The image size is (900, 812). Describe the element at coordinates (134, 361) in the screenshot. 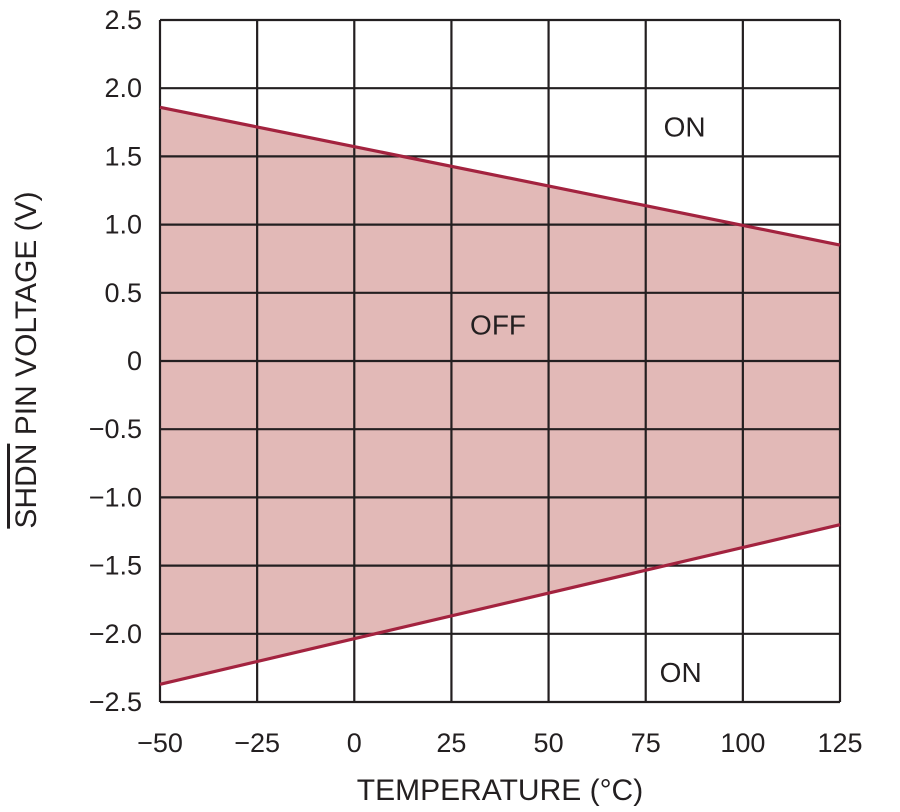

I see `y-tick-label: 0` at that location.